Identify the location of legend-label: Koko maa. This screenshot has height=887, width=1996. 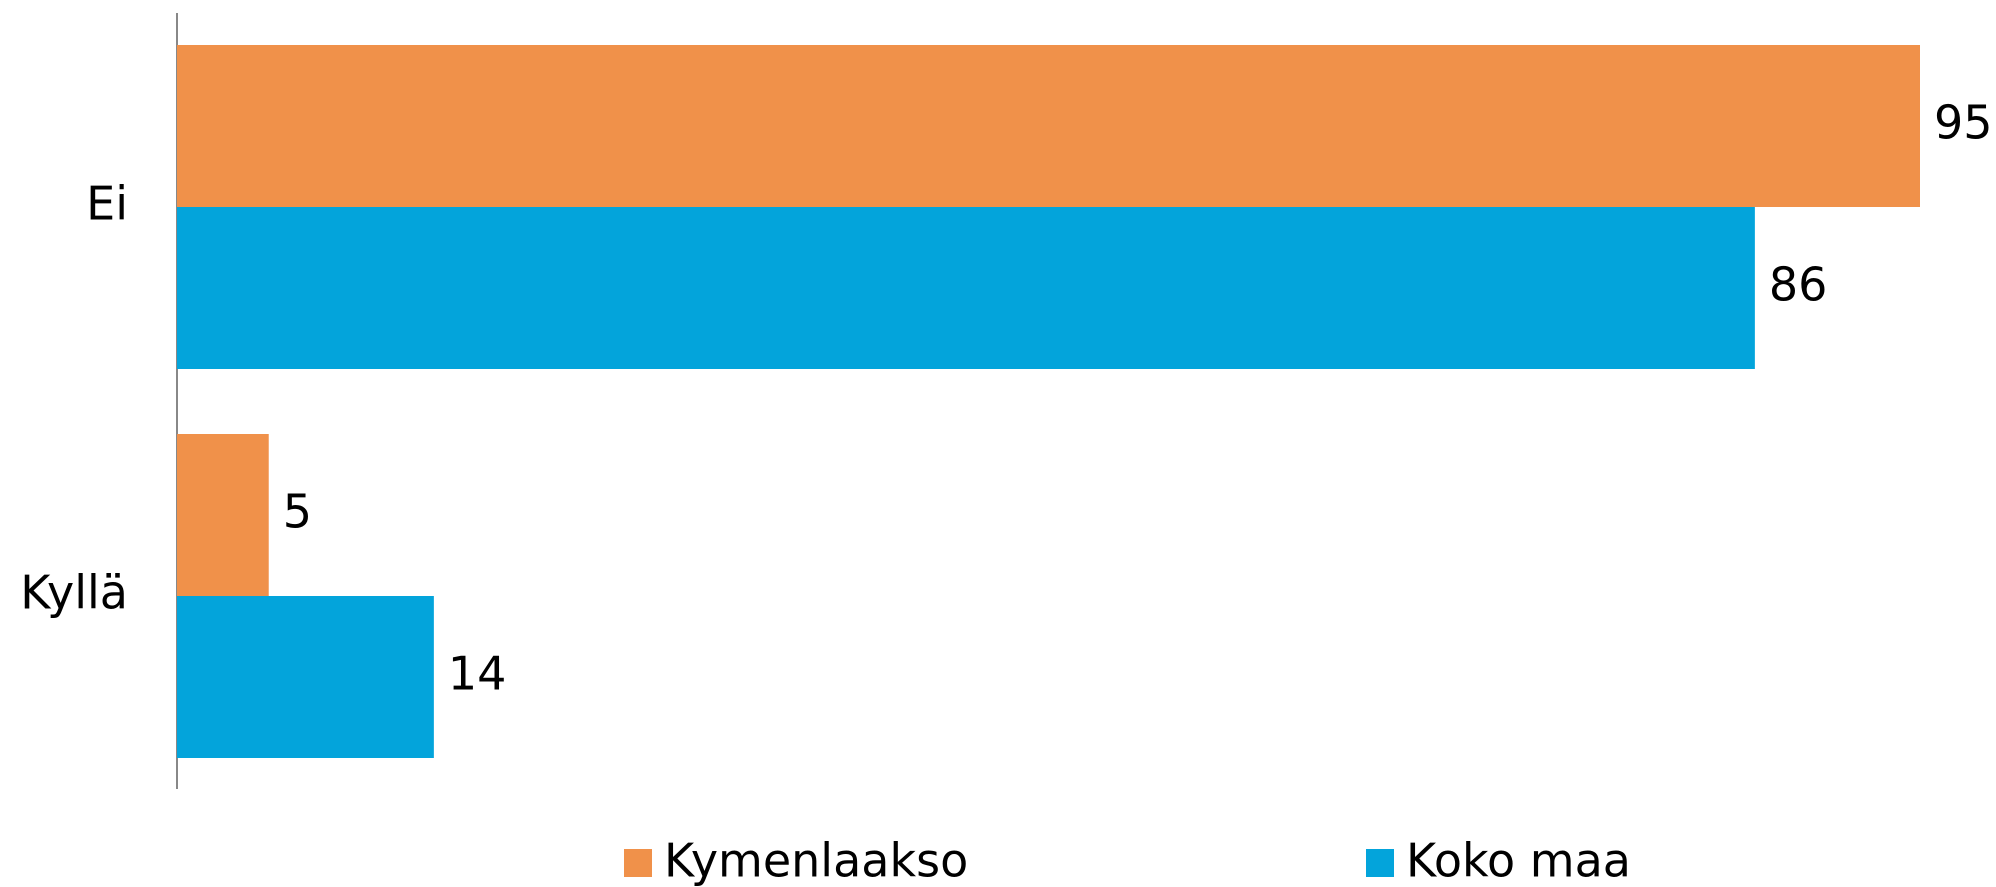
(1518, 860).